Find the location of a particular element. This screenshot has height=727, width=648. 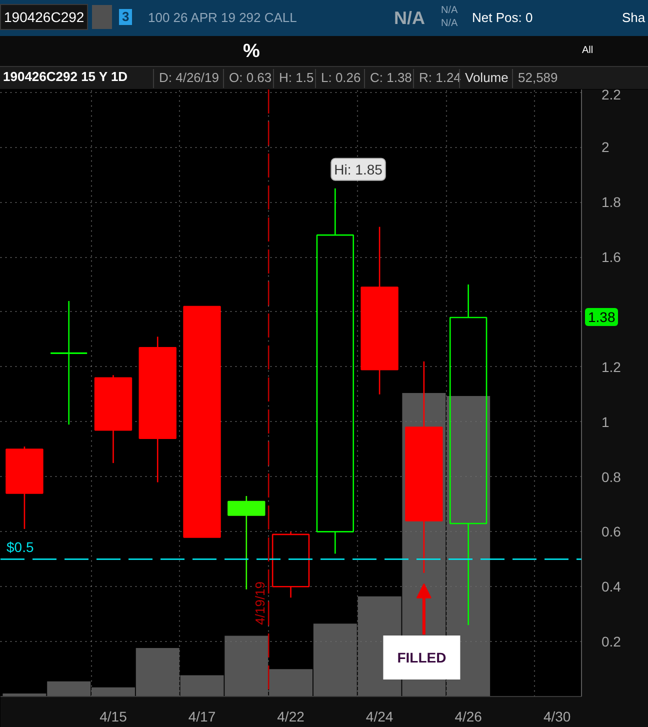

text: 3 is located at coordinates (125, 17).